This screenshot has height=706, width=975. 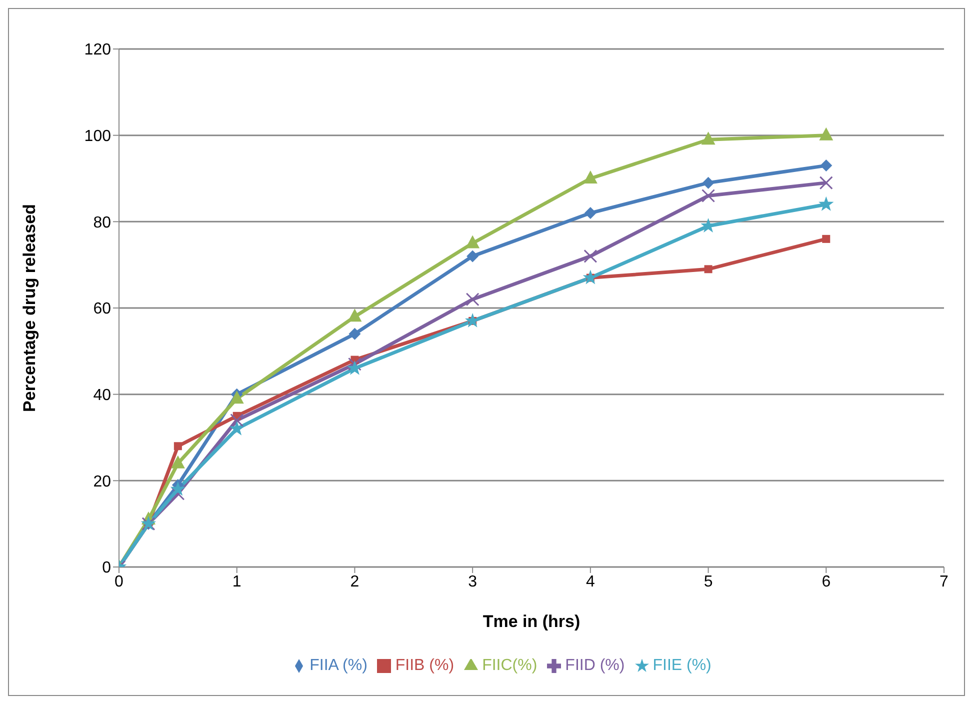 I want to click on x-tick-label: 0, so click(x=119, y=581).